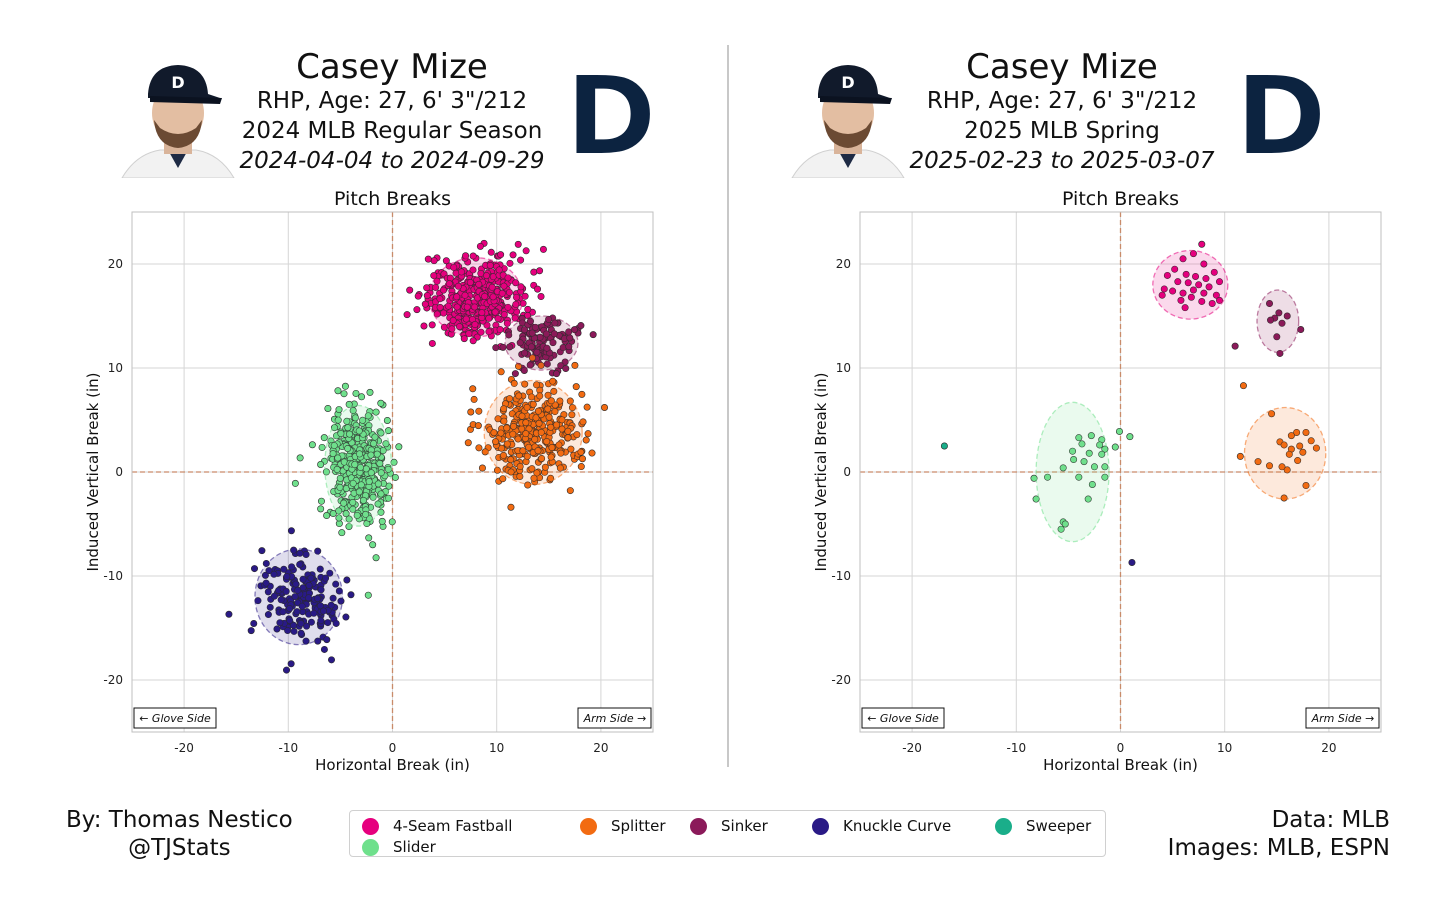  What do you see at coordinates (393, 748) in the screenshot?
I see `x-tick-label: 0` at bounding box center [393, 748].